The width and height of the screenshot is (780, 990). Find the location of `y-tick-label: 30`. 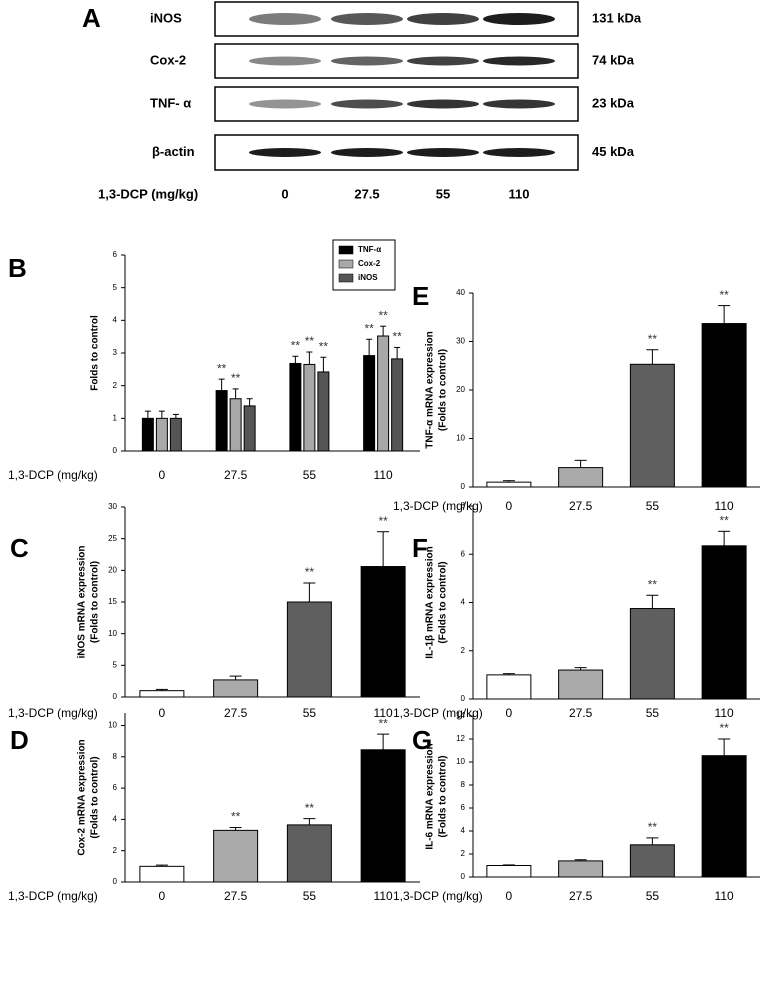

y-tick-label: 30 is located at coordinates (460, 341).